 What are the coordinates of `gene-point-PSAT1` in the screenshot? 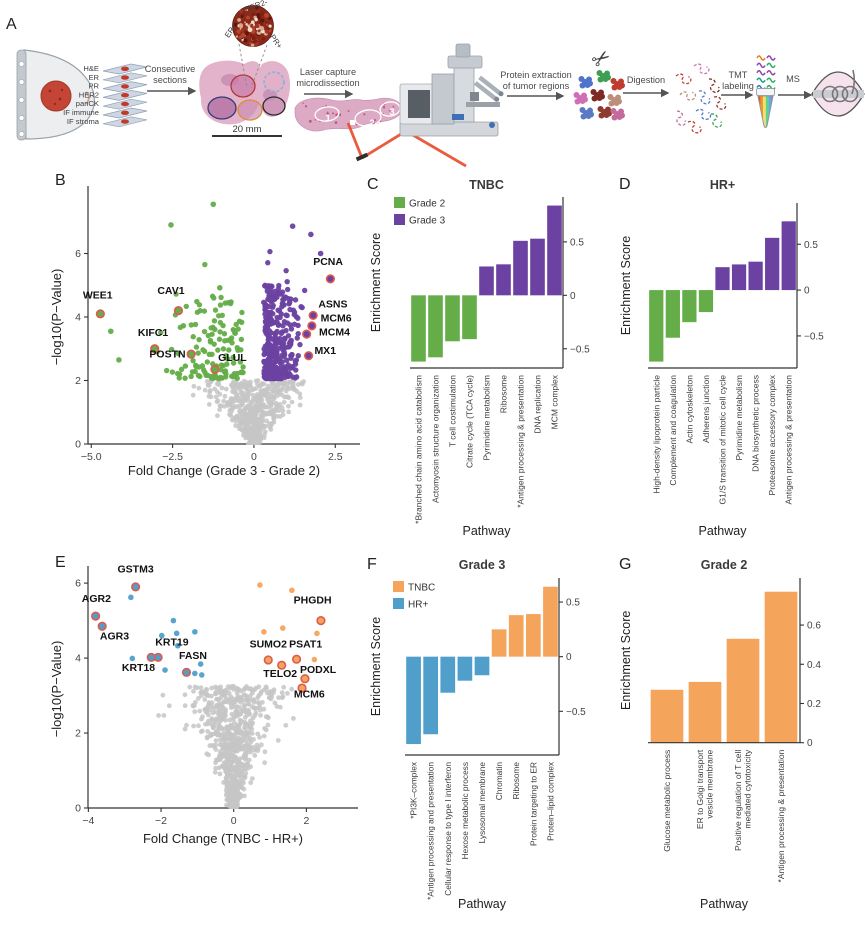 It's located at (296, 659).